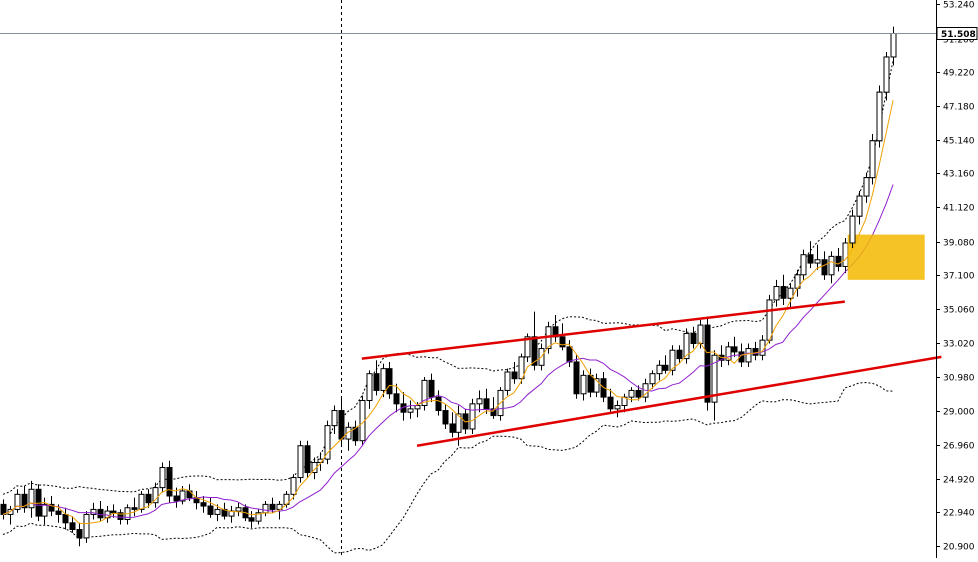 This screenshot has height=562, width=978. Describe the element at coordinates (886, 257) in the screenshot. I see `highlight-rectangle` at that location.